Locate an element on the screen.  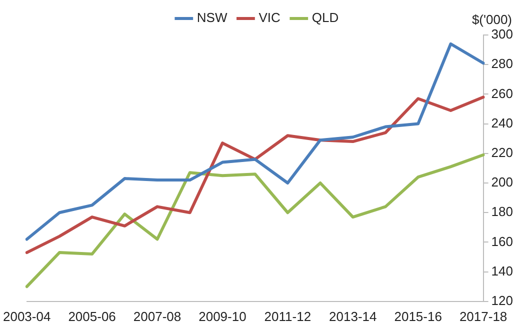
x-tick-label: 2005-06 is located at coordinates (92, 316).